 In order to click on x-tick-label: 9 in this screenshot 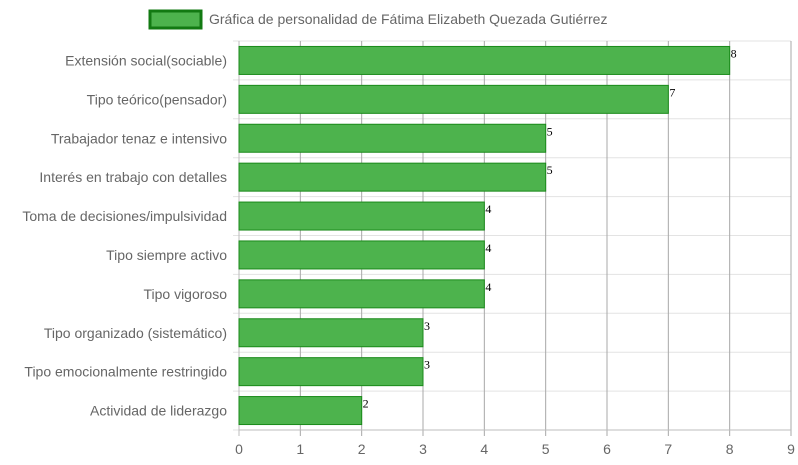, I will do `click(791, 449)`.